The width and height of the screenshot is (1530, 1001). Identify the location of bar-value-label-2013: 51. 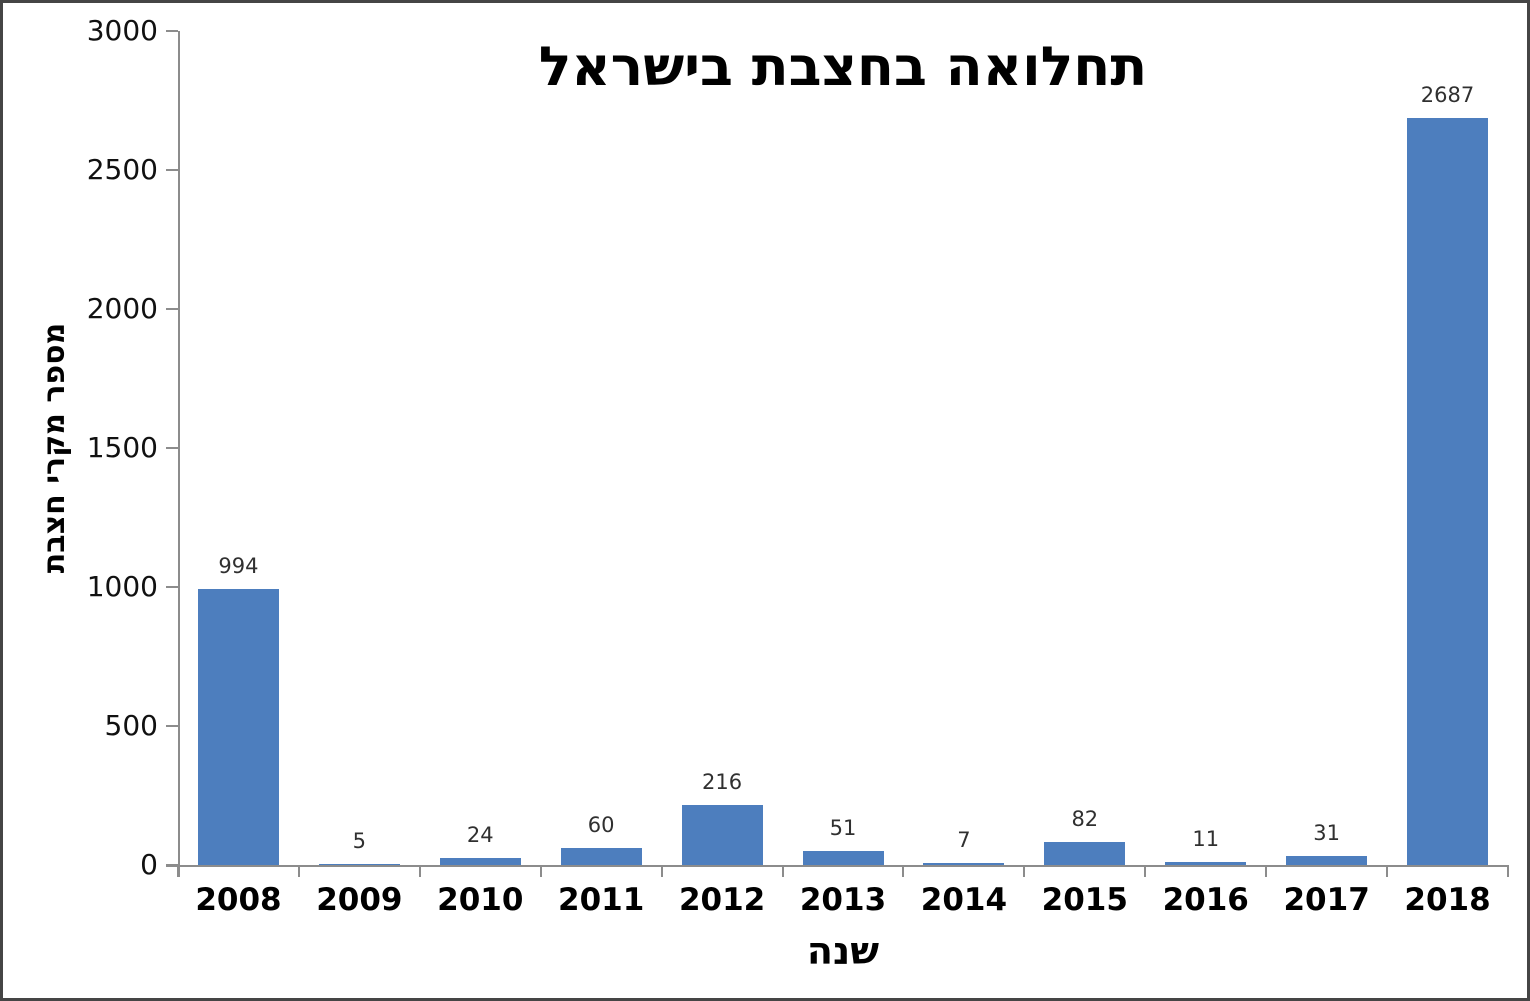
(843, 827).